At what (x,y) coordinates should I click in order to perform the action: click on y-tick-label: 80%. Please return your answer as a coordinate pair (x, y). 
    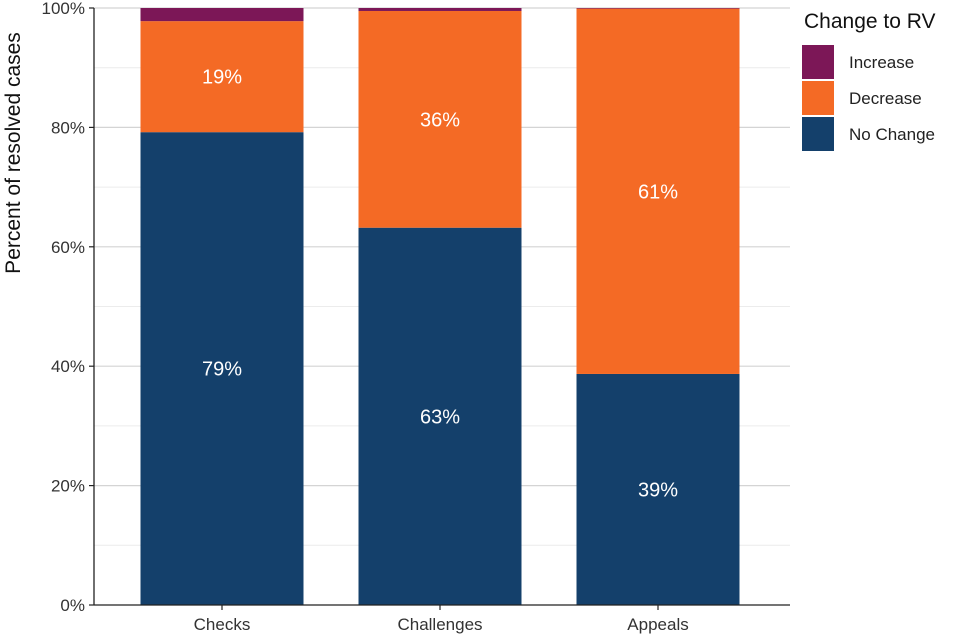
    Looking at the image, I should click on (68, 127).